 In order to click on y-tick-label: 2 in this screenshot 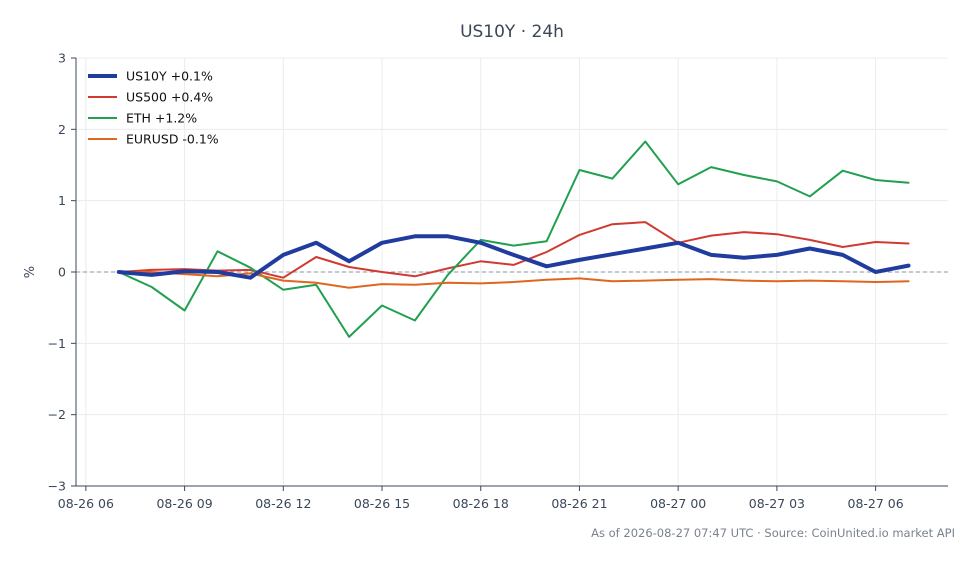, I will do `click(62, 129)`.